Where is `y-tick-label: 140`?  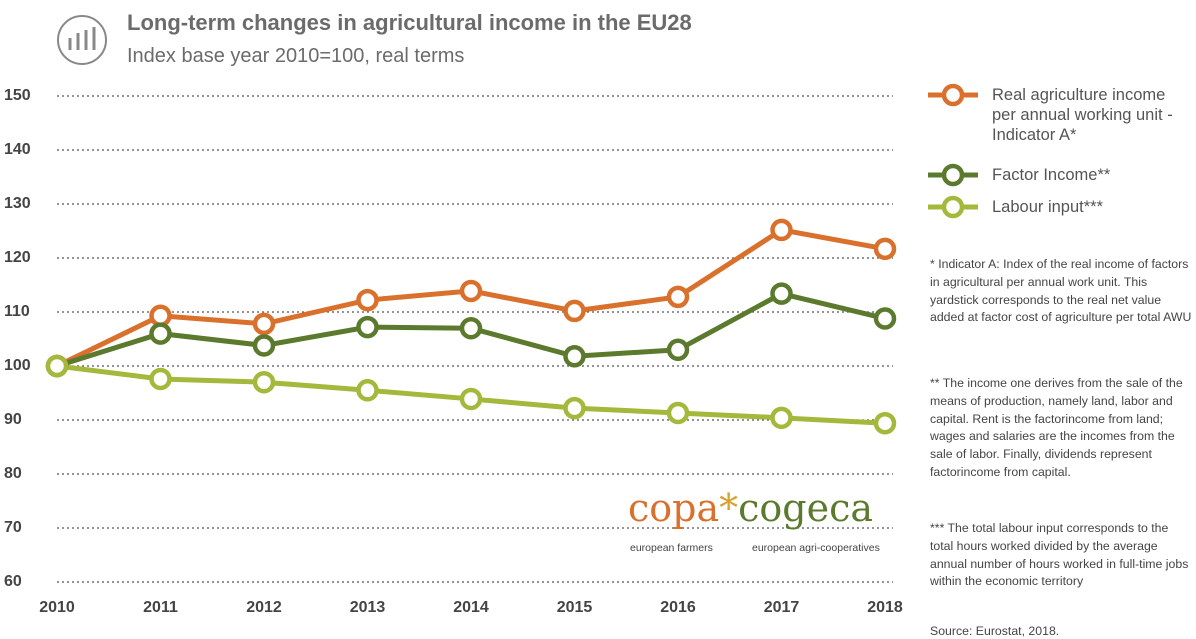 y-tick-label: 140 is located at coordinates (17, 149).